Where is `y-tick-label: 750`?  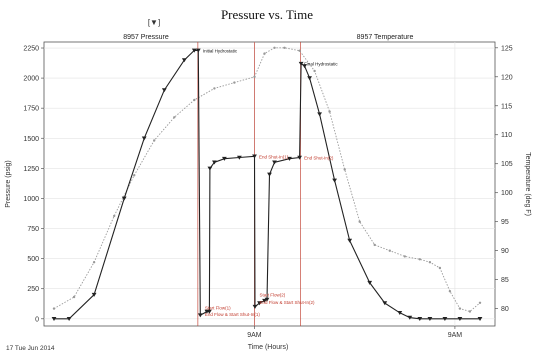
y-tick-label: 750 is located at coordinates (33, 229).